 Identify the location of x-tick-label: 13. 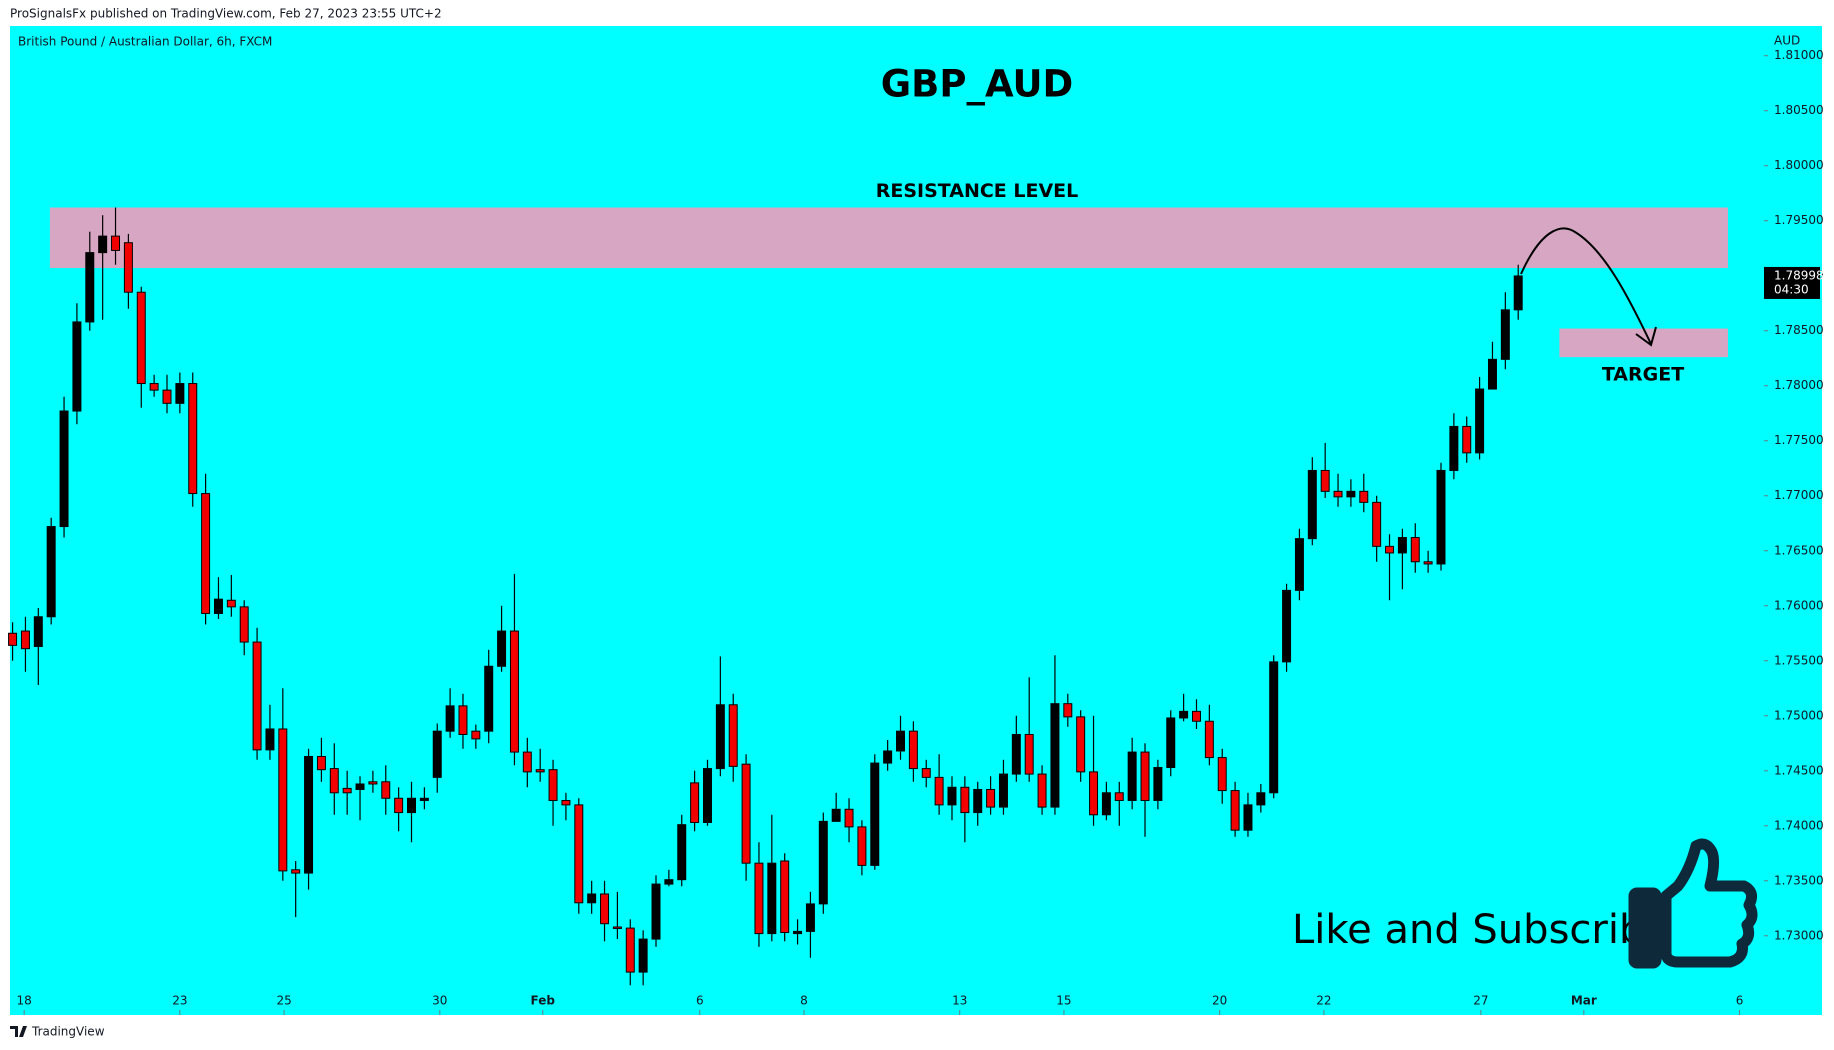
(959, 1001).